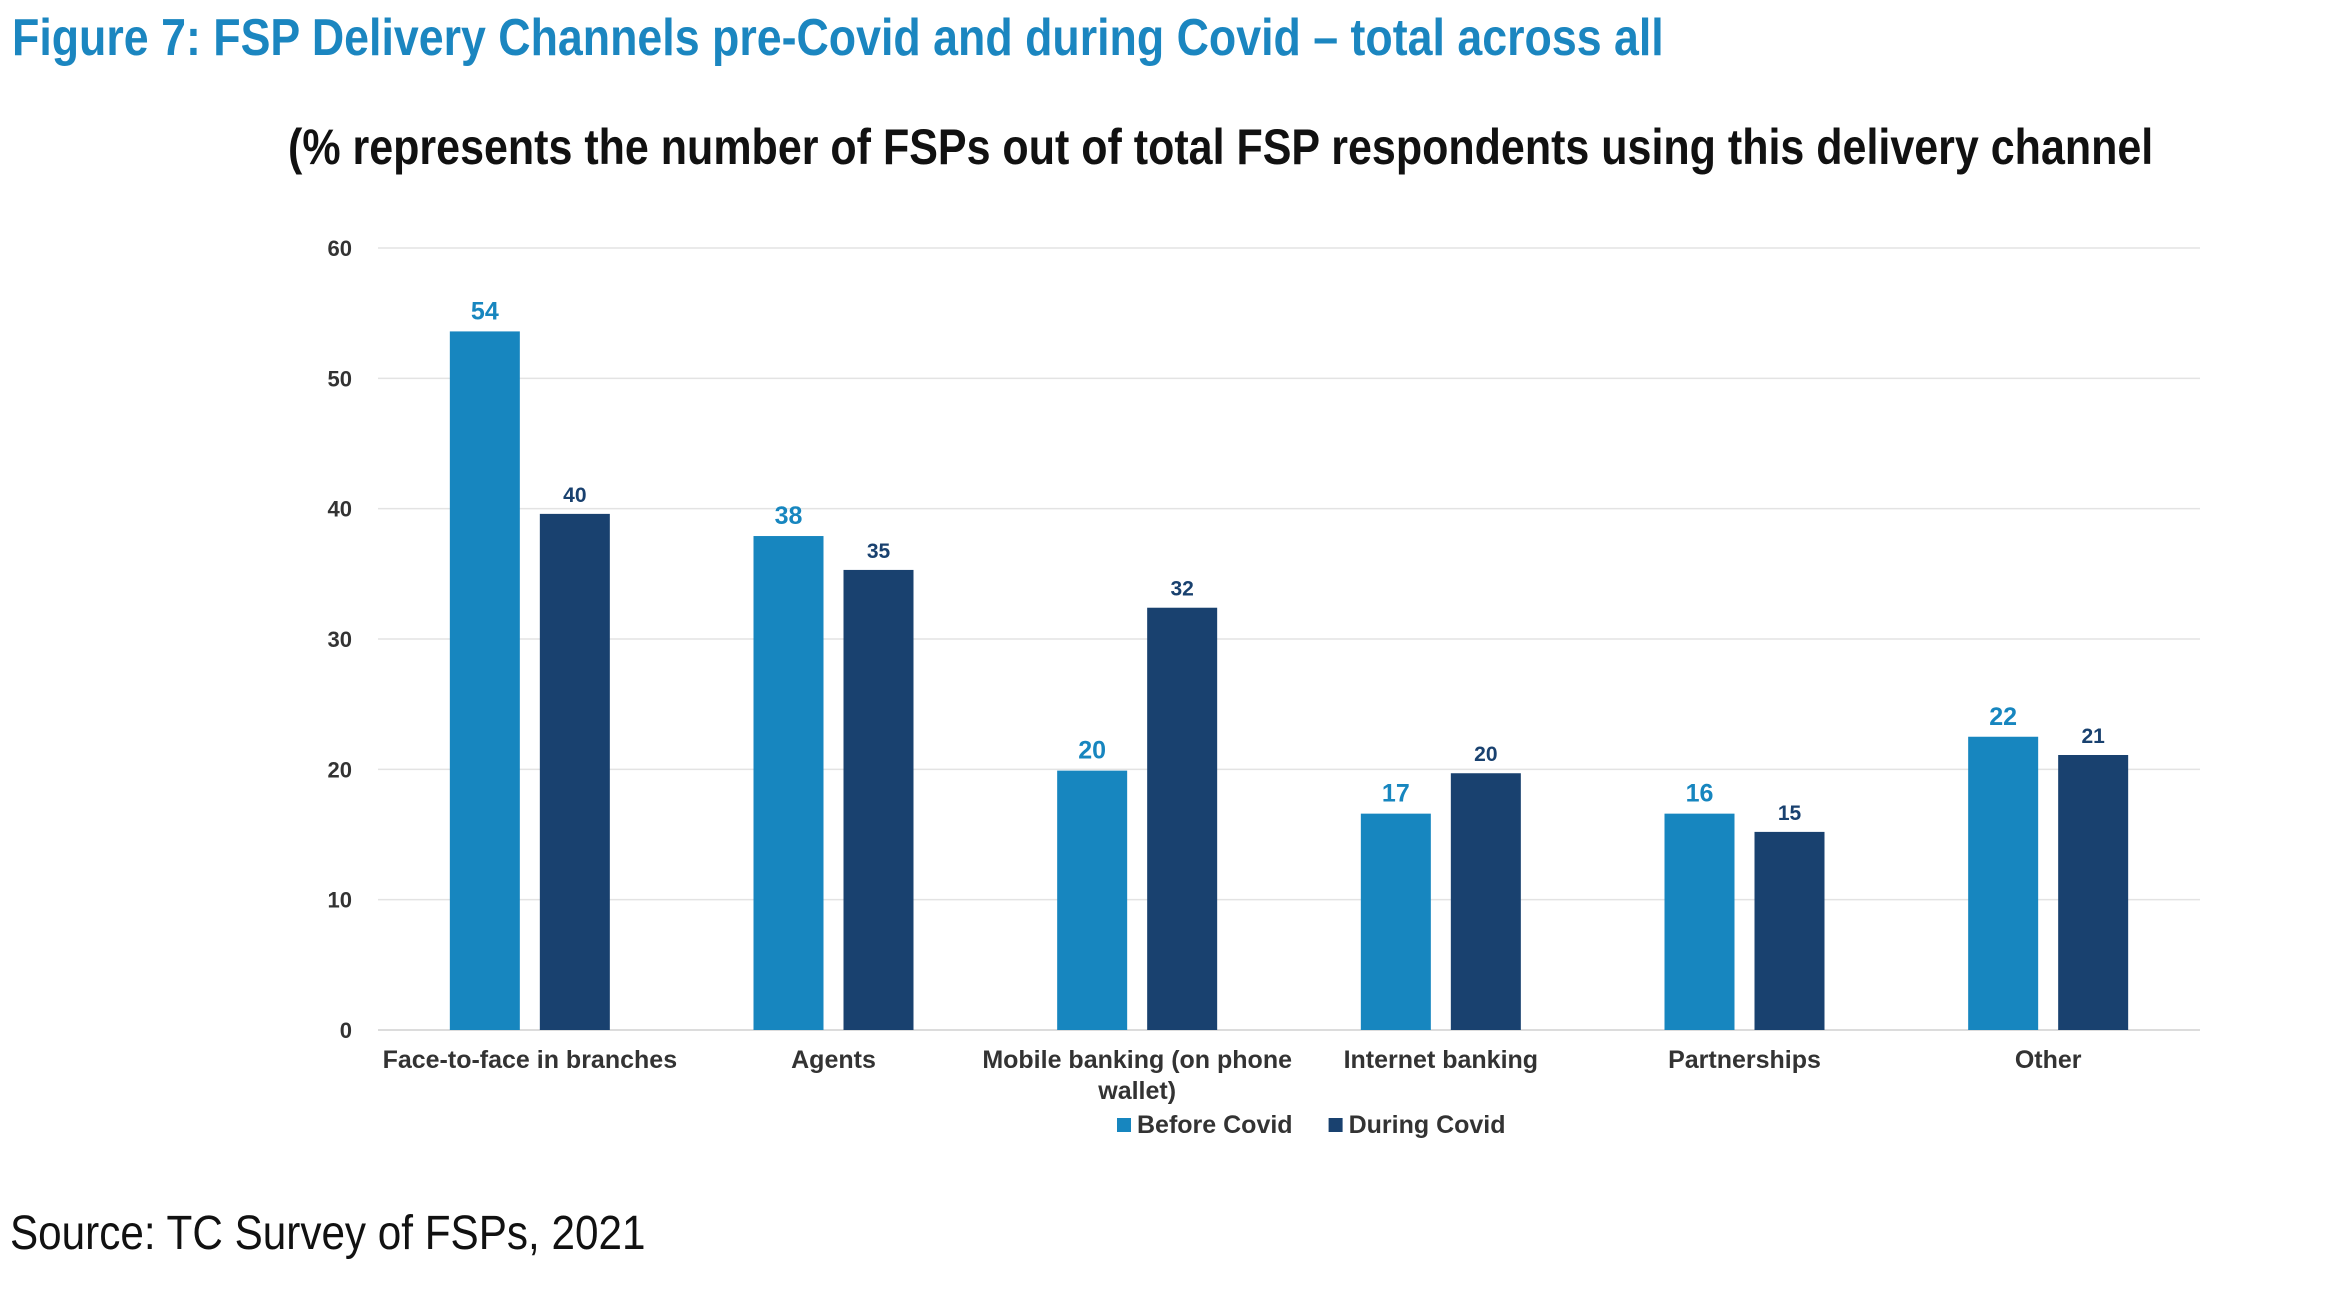 The width and height of the screenshot is (2330, 1294). Describe the element at coordinates (2003, 717) in the screenshot. I see `bar-value-label: 22` at that location.